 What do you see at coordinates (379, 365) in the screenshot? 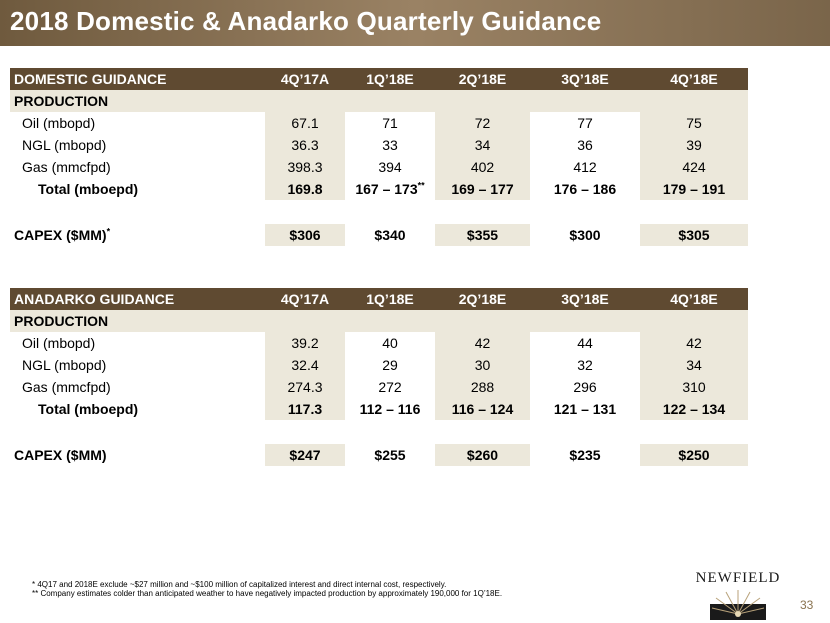
I see `table-row: NGL (mbopd) 32.4 29 30 32 34` at bounding box center [379, 365].